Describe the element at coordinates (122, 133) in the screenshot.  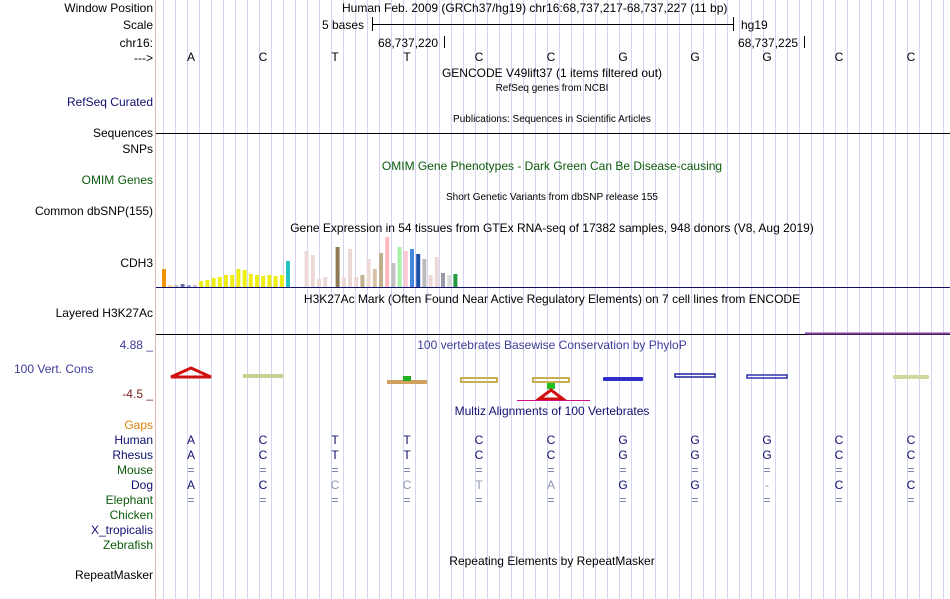
I see `sequences-label: Sequences` at that location.